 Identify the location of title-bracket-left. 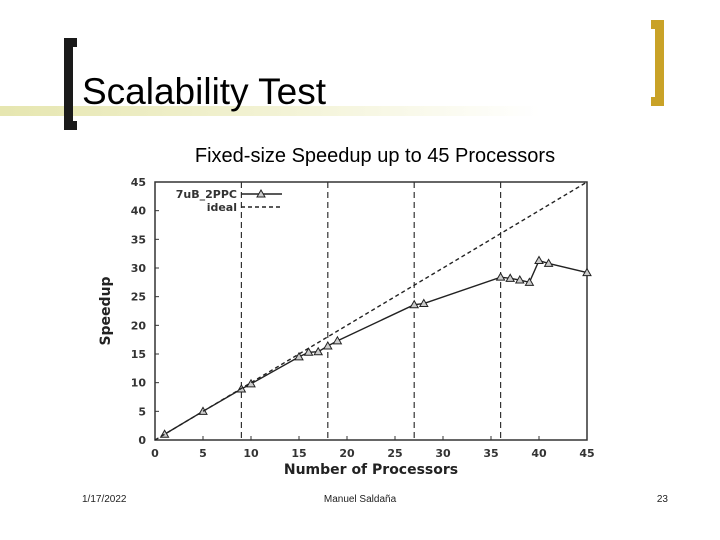
(70, 84).